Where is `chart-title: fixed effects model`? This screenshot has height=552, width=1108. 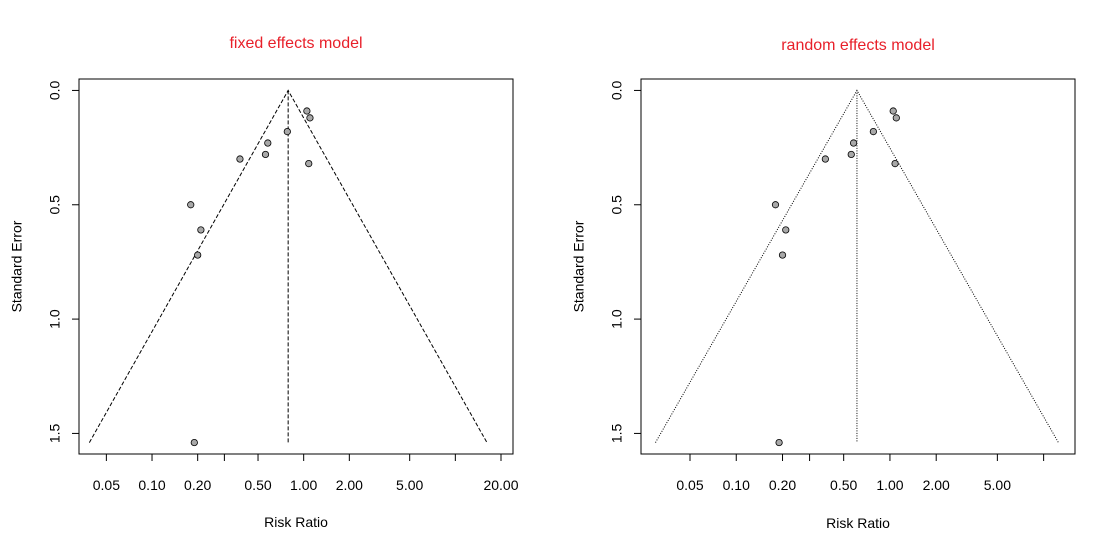 chart-title: fixed effects model is located at coordinates (295, 43).